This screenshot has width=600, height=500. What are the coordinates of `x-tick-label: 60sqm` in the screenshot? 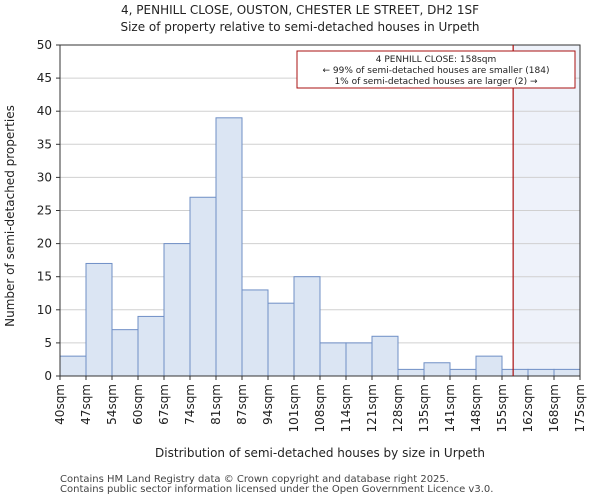 It's located at (138, 404).